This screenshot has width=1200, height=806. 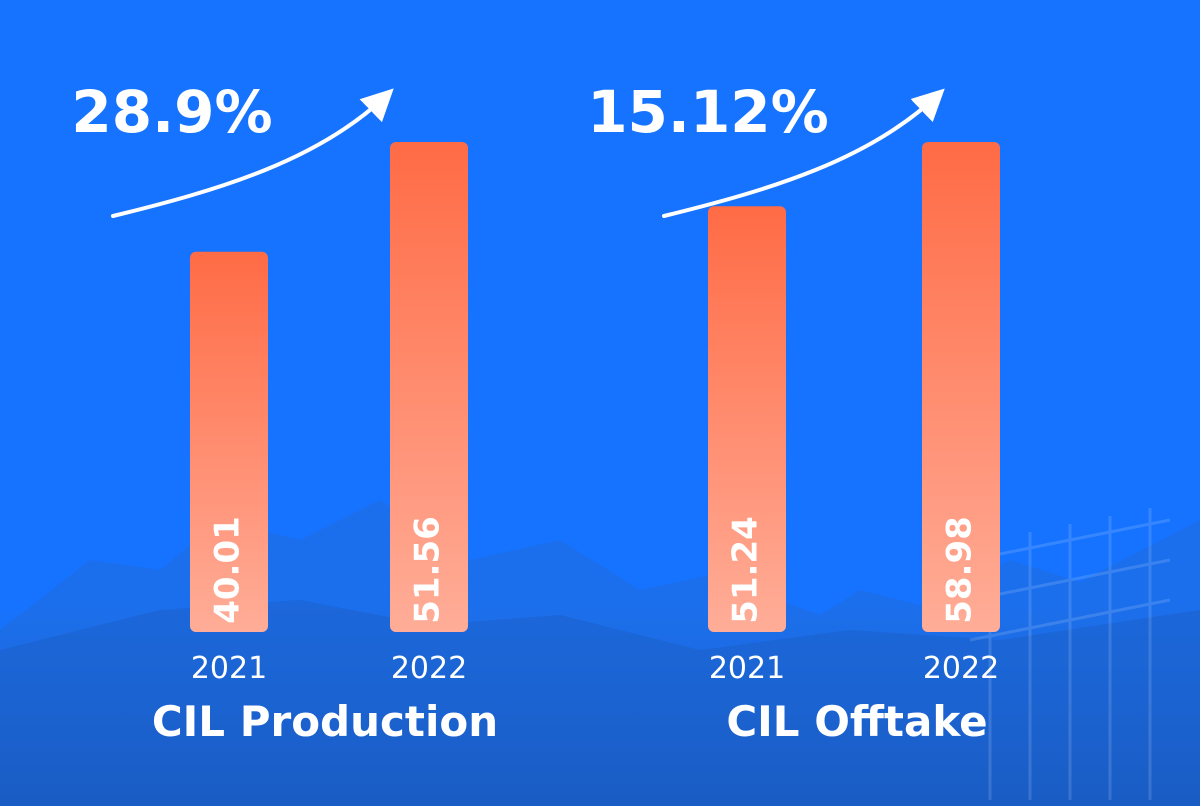 I want to click on chart-title: CIL Offtake, so click(x=856, y=721).